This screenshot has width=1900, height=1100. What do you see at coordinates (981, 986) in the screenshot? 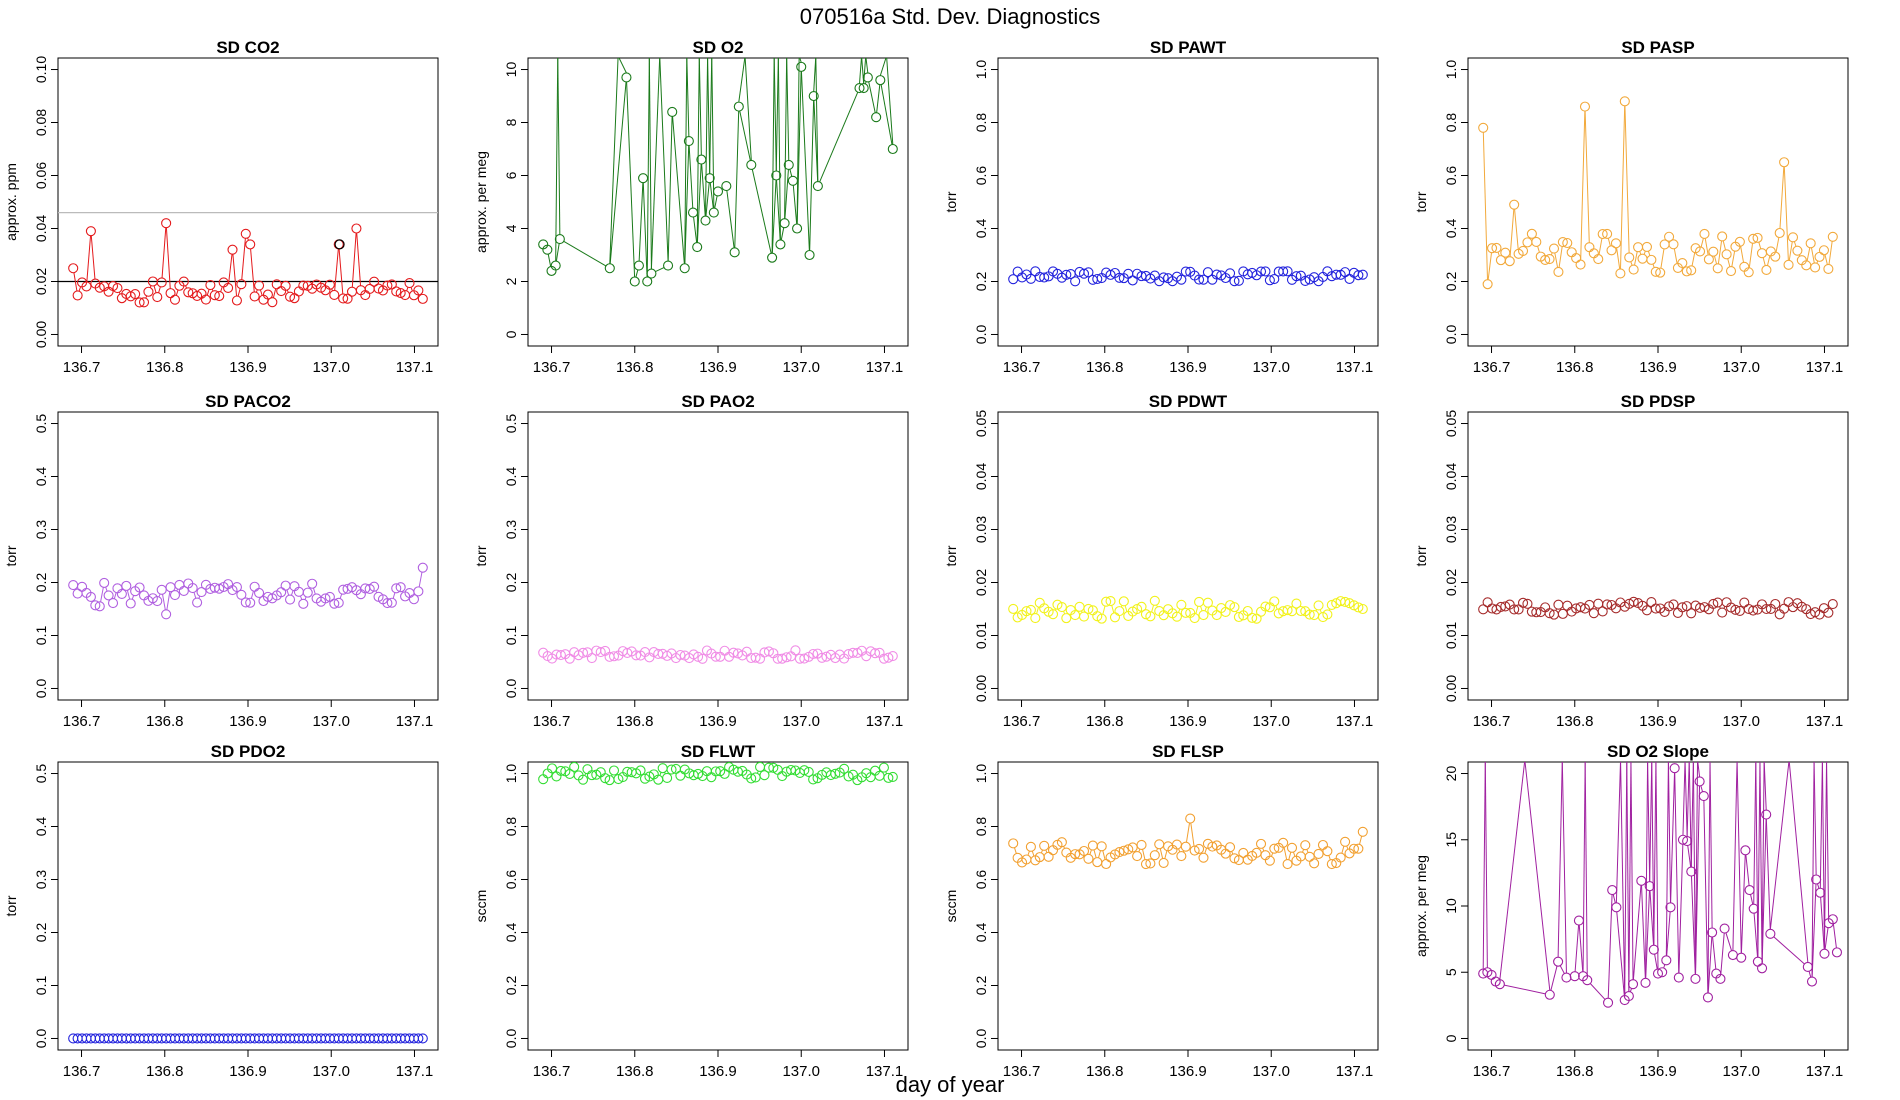
I see `y-tick-label: 0.2` at bounding box center [981, 986].